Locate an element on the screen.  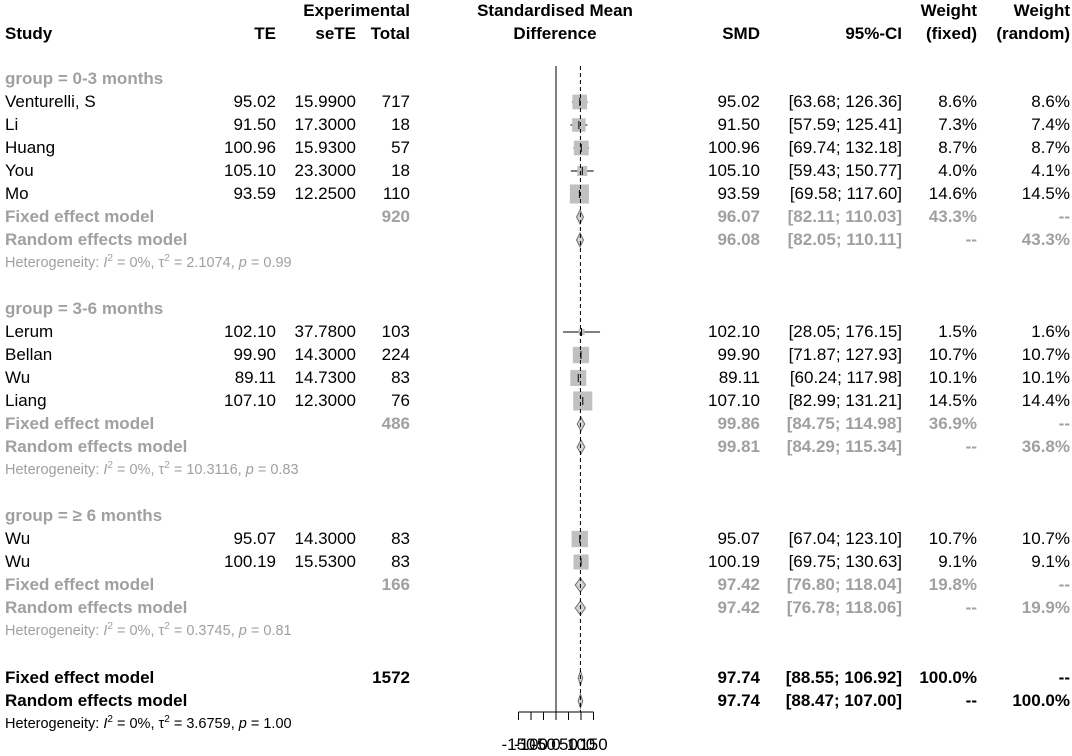
x-tick-label: 50 is located at coordinates (568, 744).